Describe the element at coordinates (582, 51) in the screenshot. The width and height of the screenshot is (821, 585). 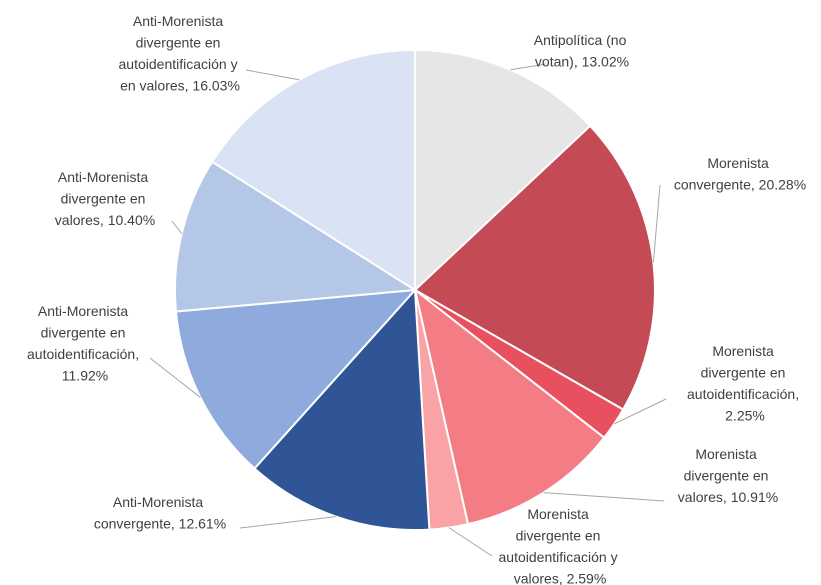
I see `data-label: Antipolítica (no votan), 13.02%` at that location.